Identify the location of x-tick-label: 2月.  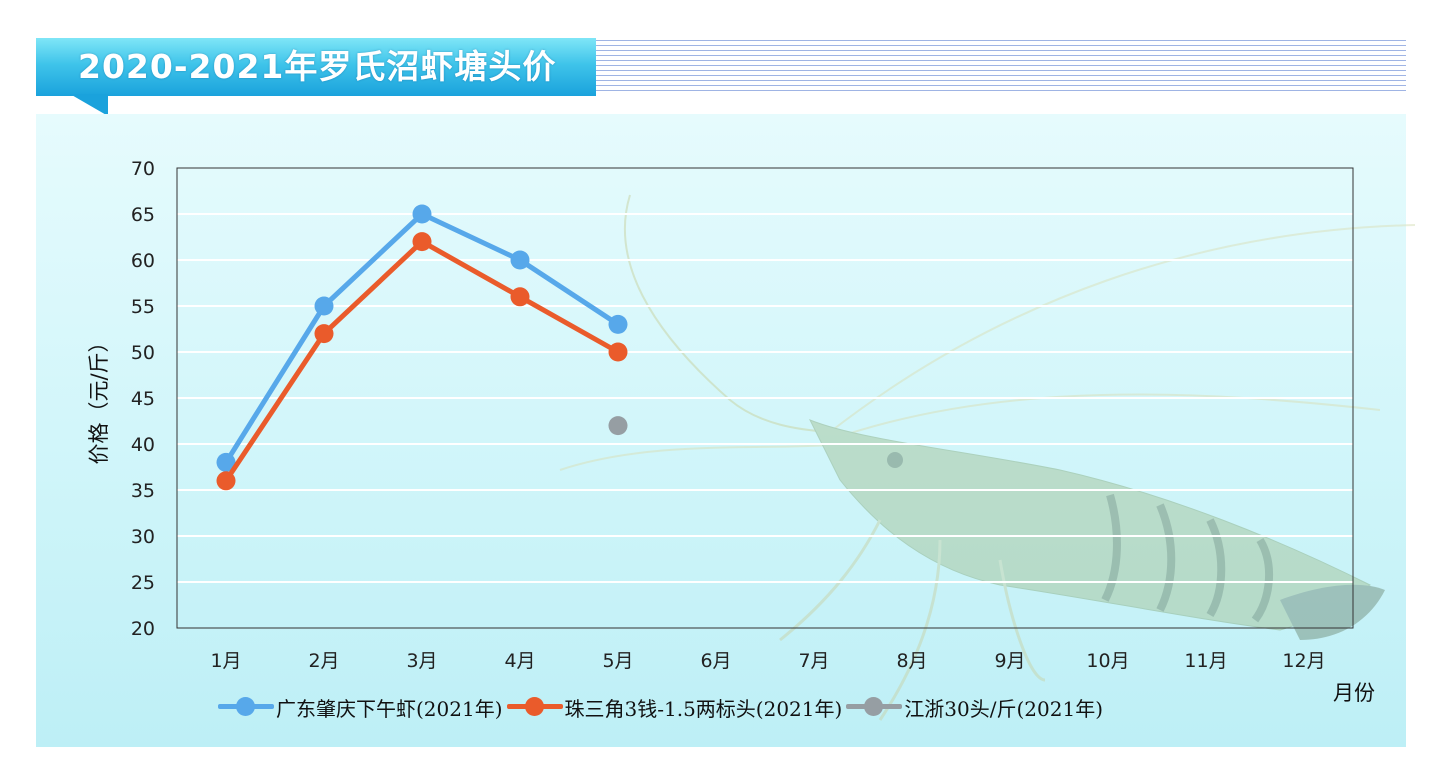
(323, 661).